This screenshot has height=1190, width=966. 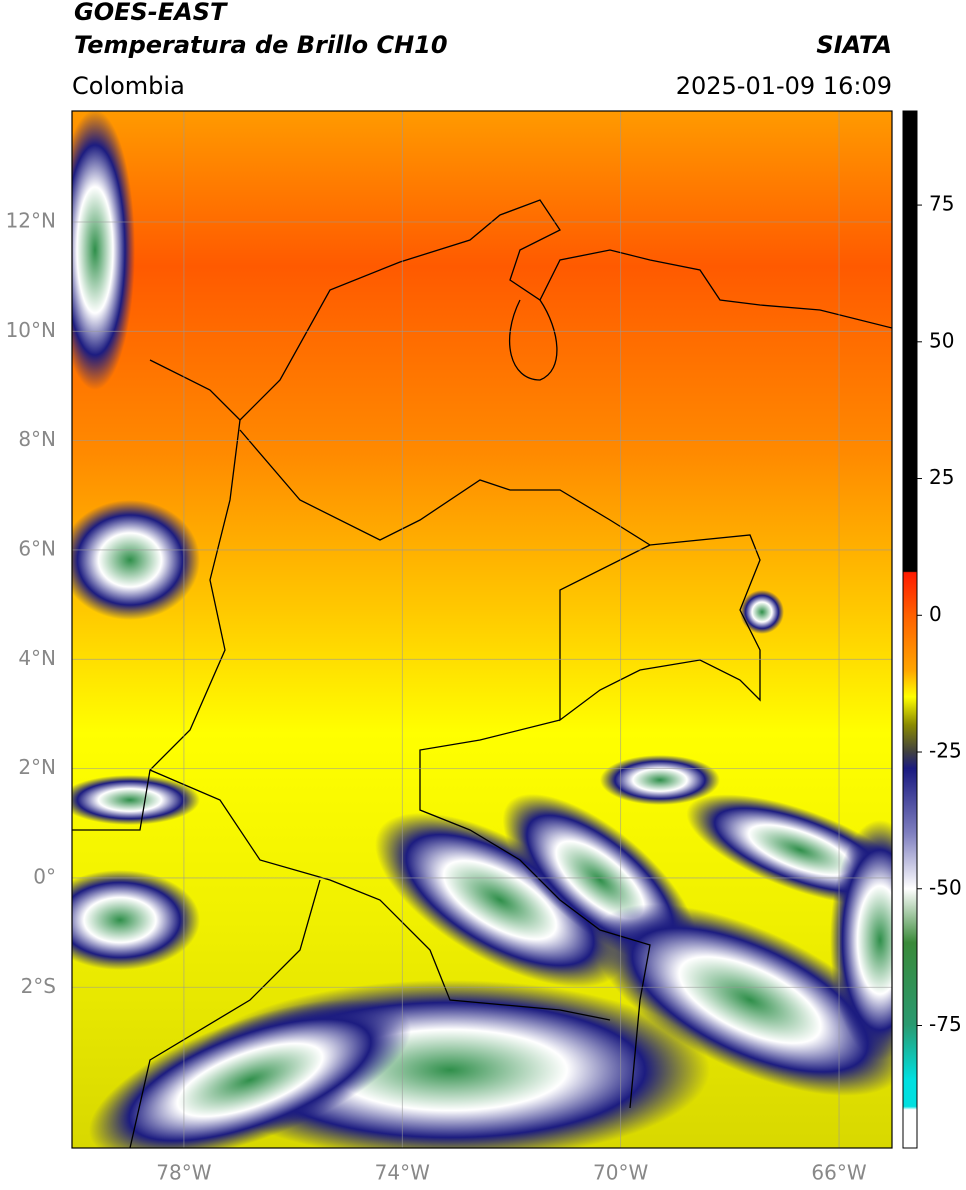 I want to click on colorbar, so click(x=910, y=629).